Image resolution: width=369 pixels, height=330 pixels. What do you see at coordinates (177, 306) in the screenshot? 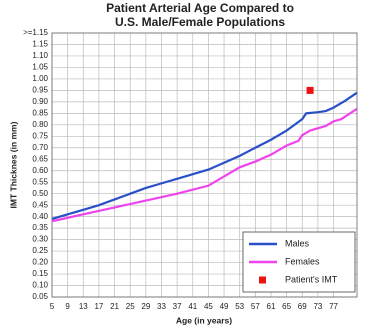
I see `x-tick-label: 37` at bounding box center [177, 306].